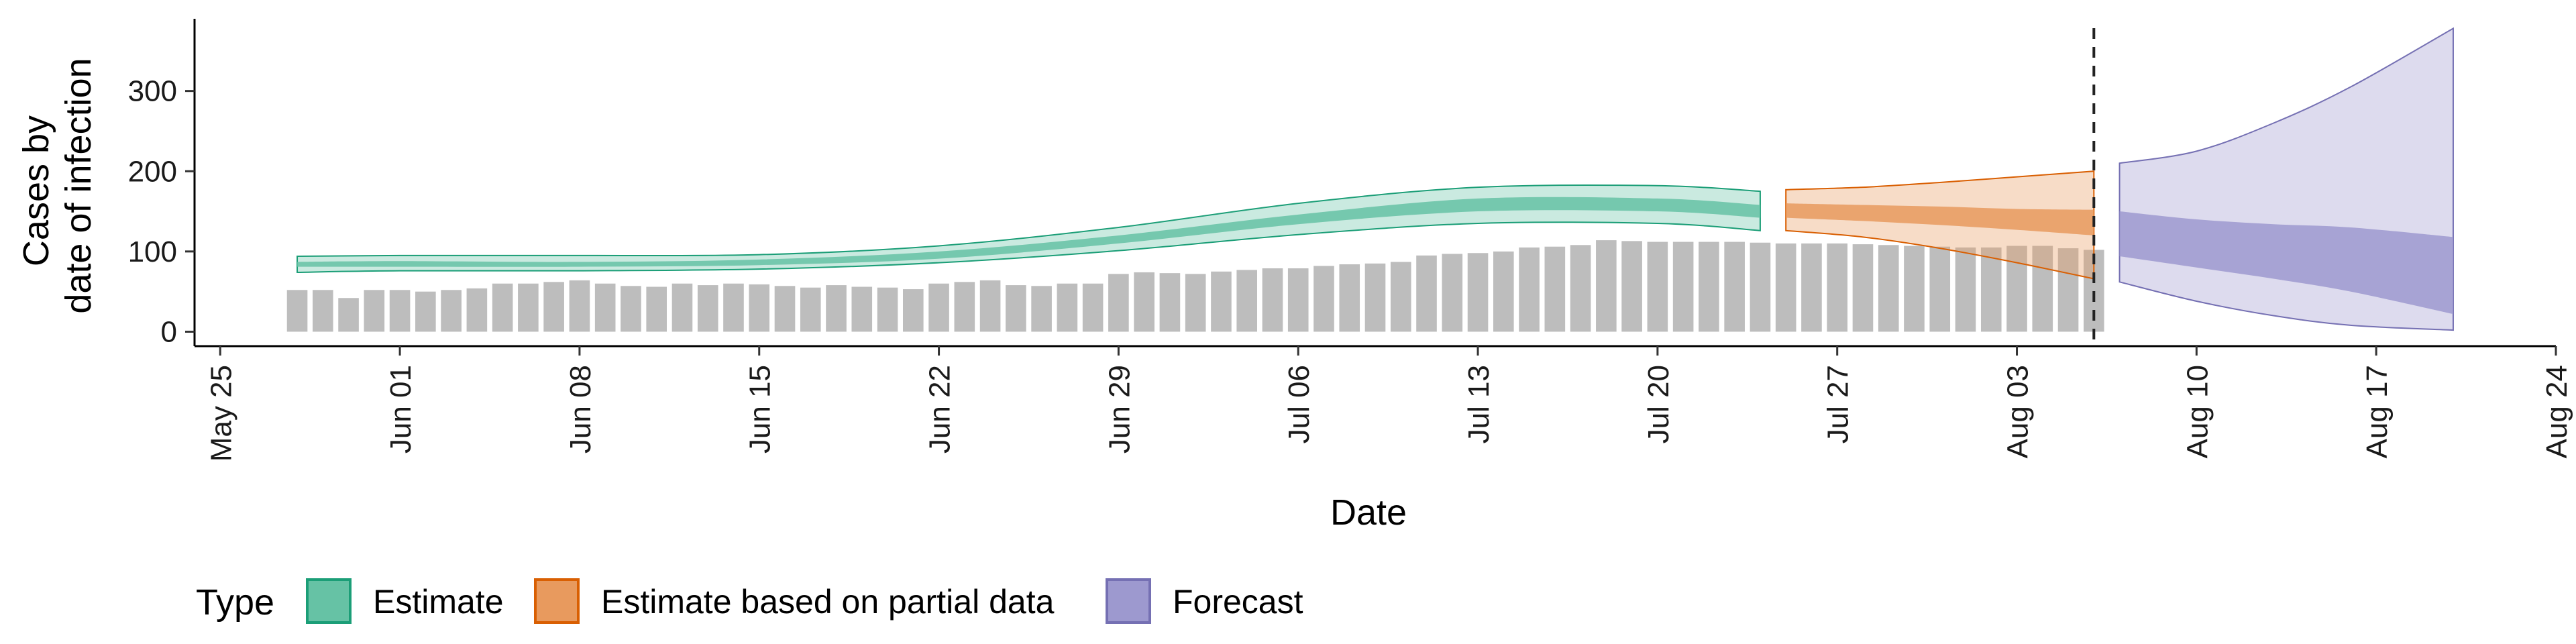 The width and height of the screenshot is (2576, 644). Describe the element at coordinates (169, 331) in the screenshot. I see `y-tick-label: 0` at that location.